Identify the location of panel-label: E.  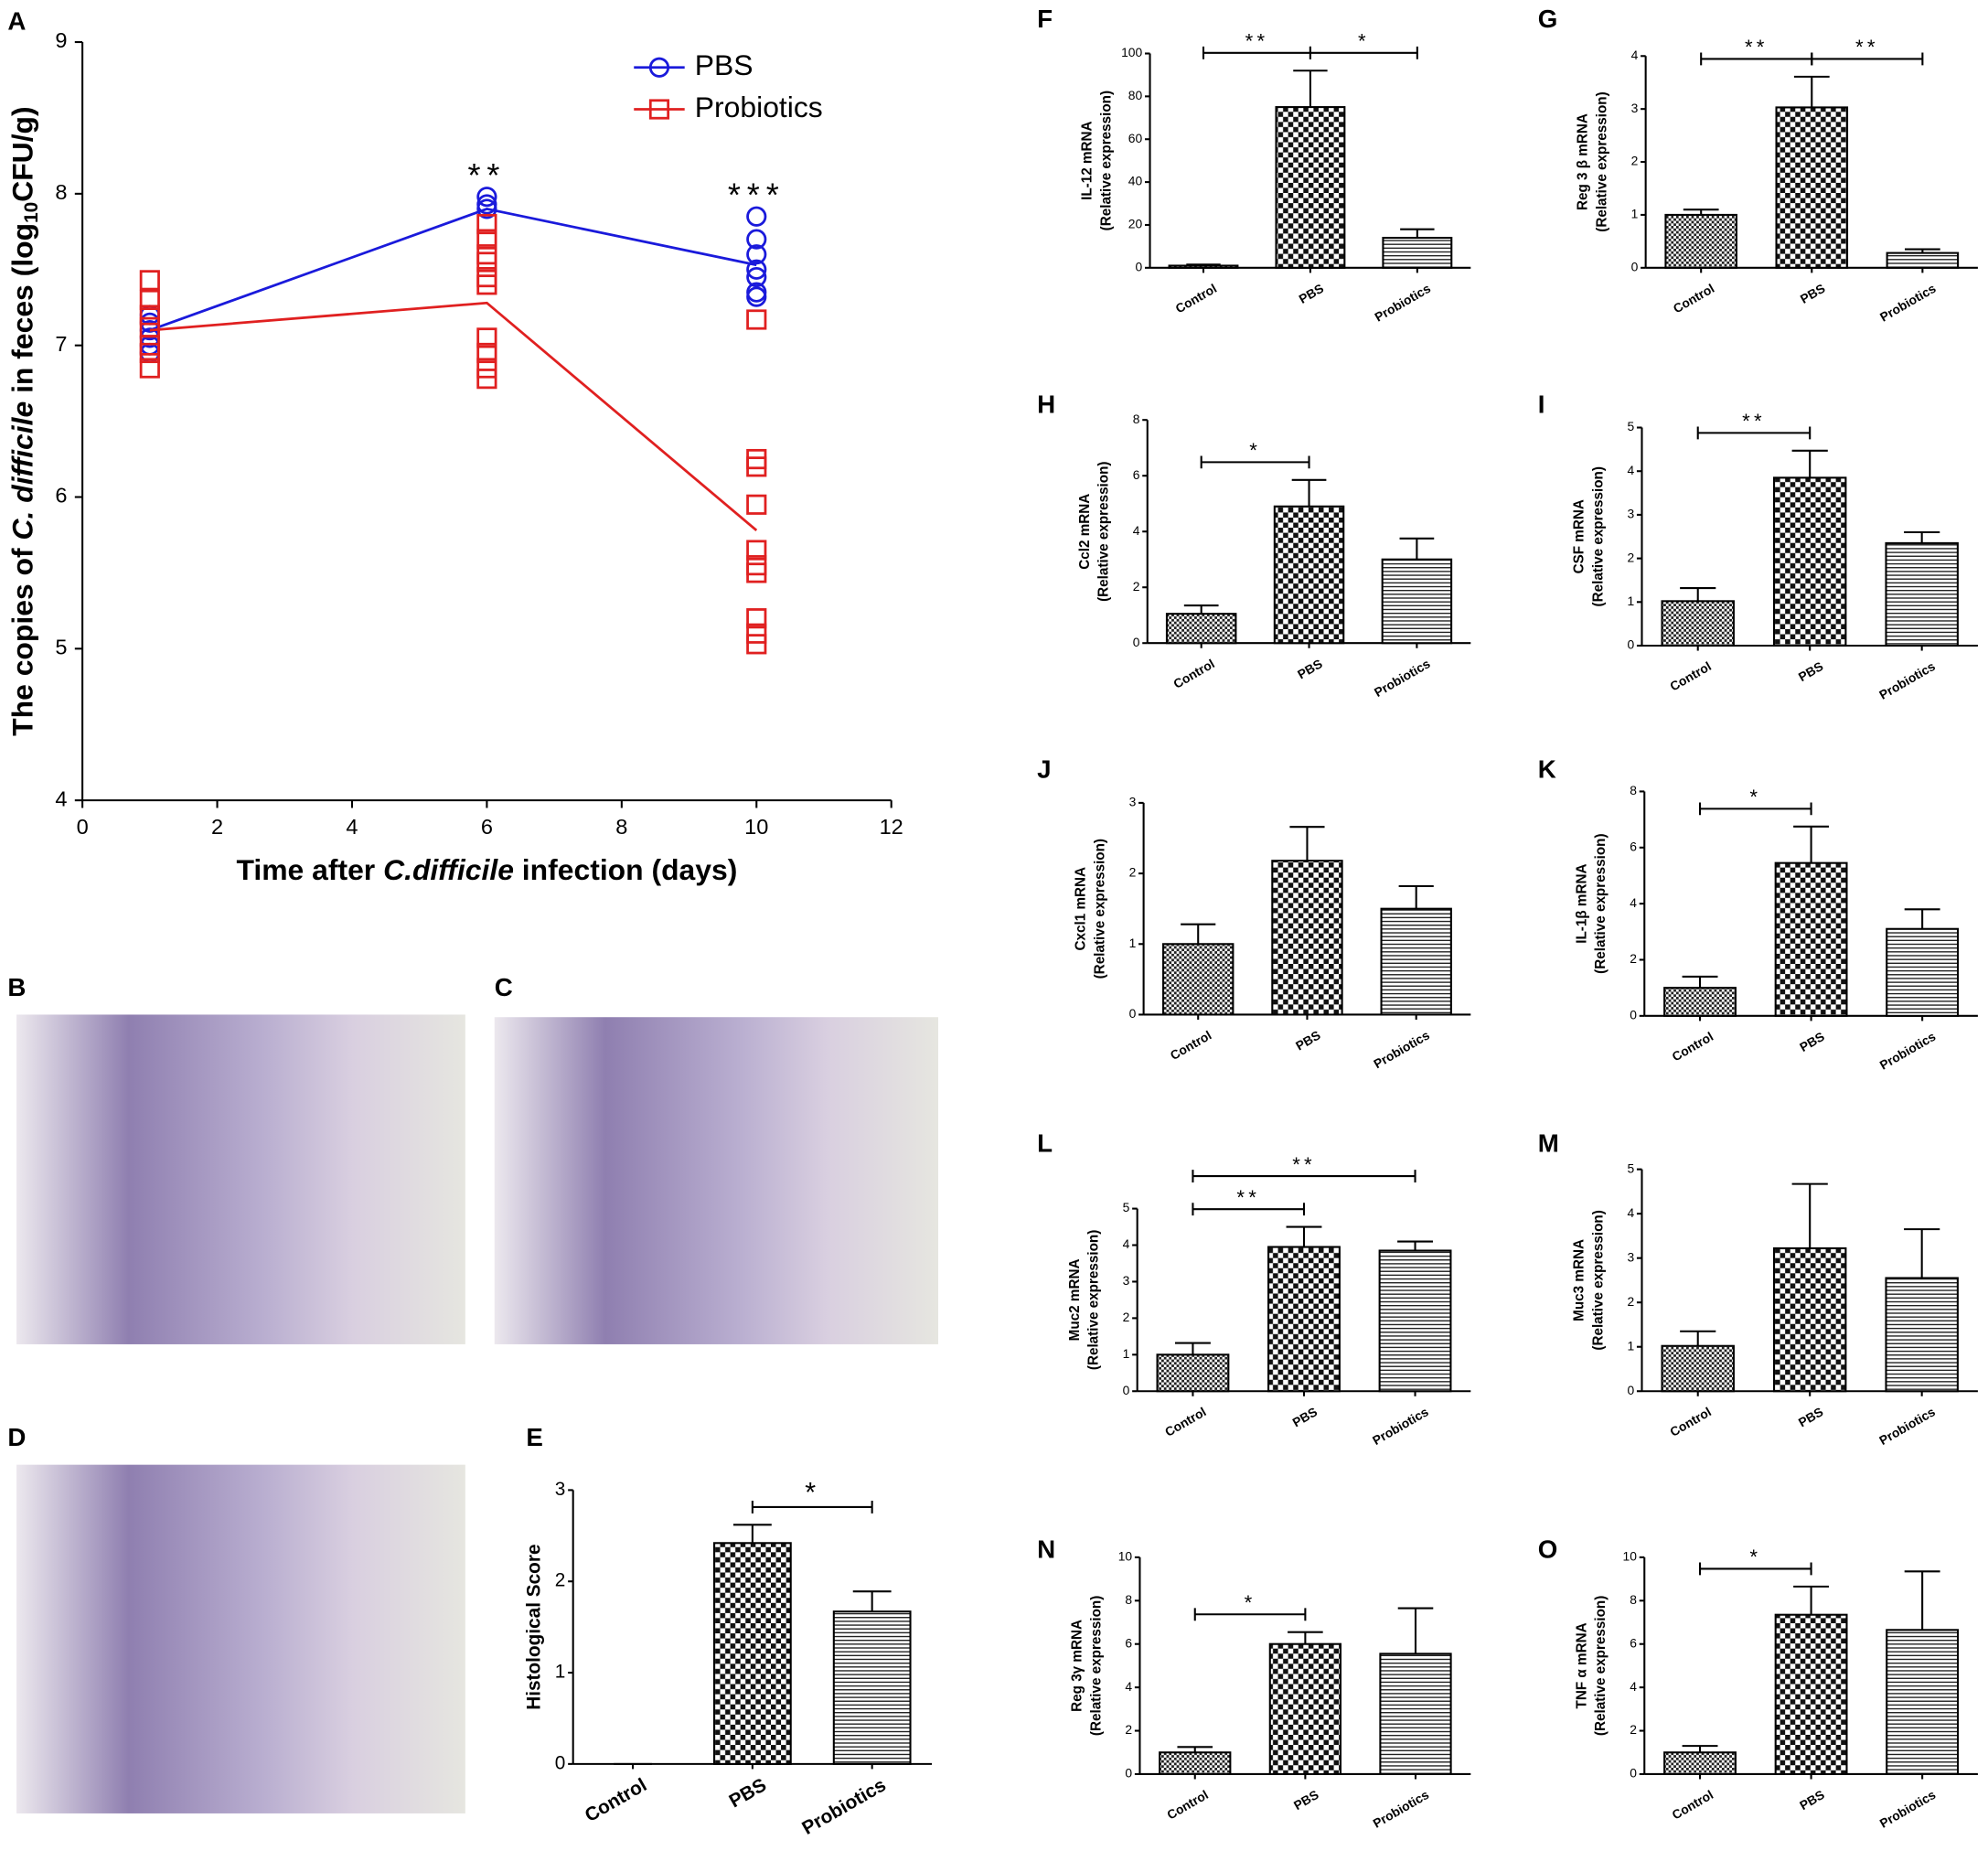
(534, 1437).